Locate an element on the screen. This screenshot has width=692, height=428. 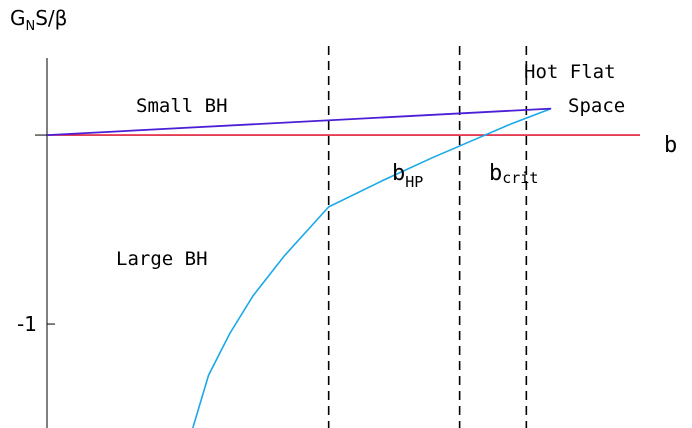
b-hp-label: bHP is located at coordinates (407, 176).